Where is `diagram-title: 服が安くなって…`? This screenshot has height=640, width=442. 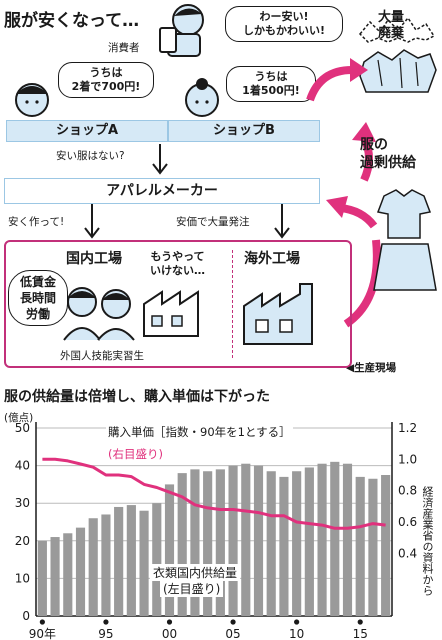 diagram-title: 服が安くなって… is located at coordinates (72, 21).